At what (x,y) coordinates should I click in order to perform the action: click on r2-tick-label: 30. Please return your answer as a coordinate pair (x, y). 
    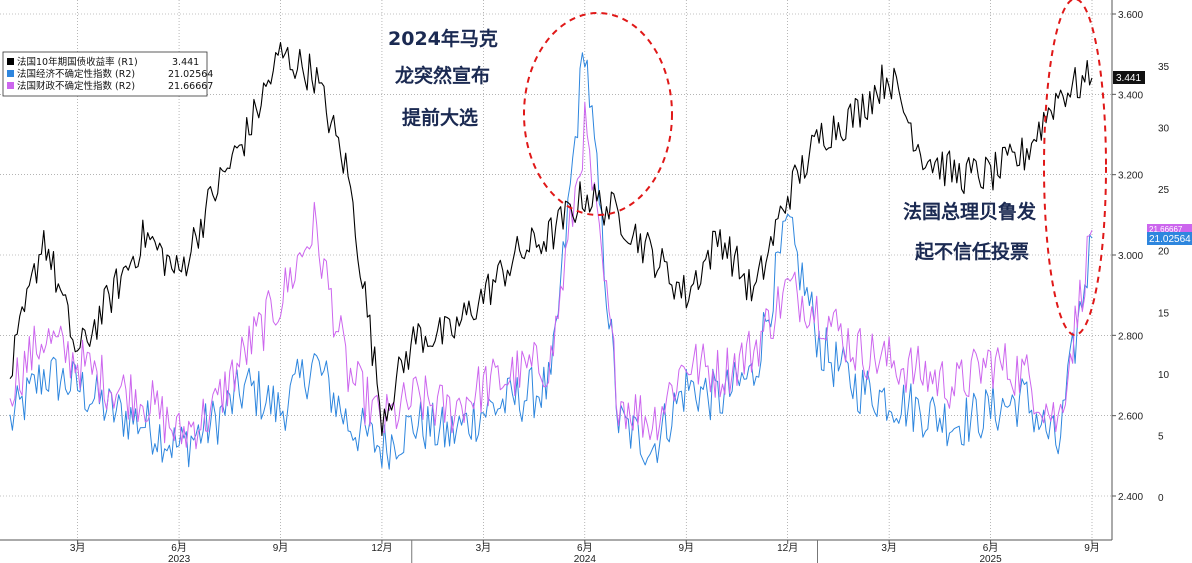
    Looking at the image, I should click on (1164, 129).